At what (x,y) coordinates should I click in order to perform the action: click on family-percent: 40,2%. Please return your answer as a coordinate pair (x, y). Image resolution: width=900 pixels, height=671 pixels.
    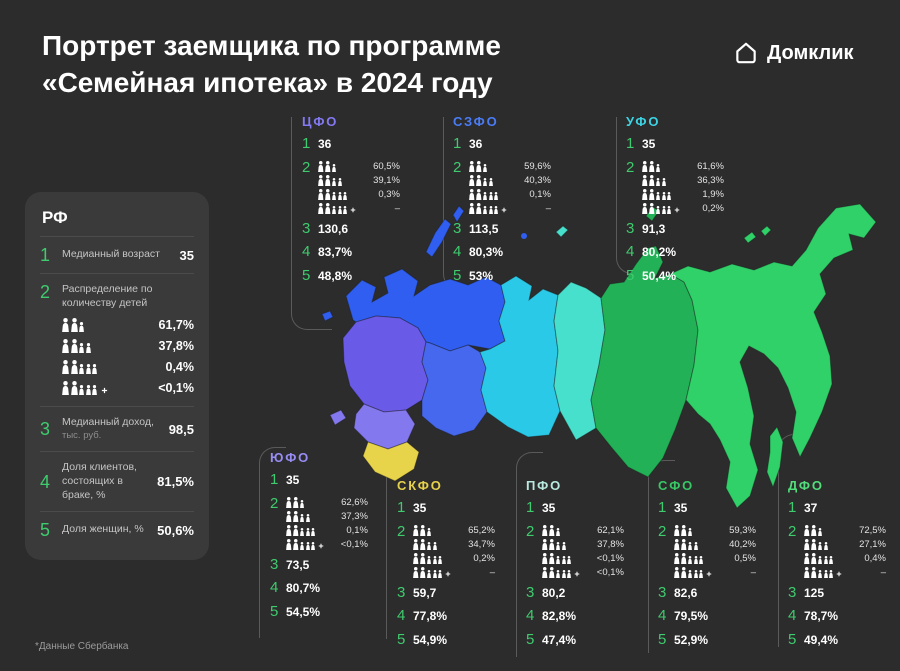
    Looking at the image, I should click on (742, 544).